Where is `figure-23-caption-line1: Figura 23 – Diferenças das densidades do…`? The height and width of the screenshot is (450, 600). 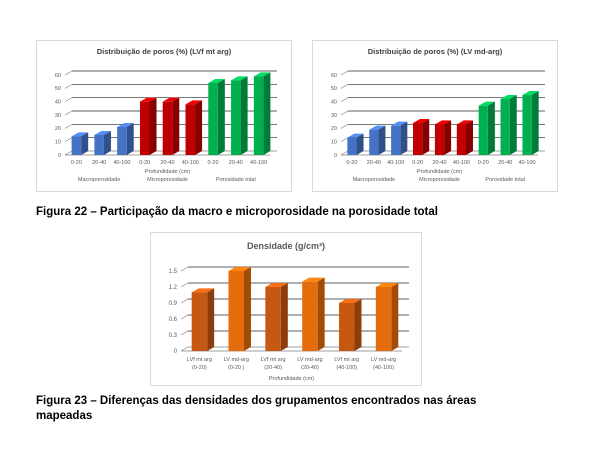 figure-23-caption-line1: Figura 23 – Diferenças das densidades do… is located at coordinates (256, 401).